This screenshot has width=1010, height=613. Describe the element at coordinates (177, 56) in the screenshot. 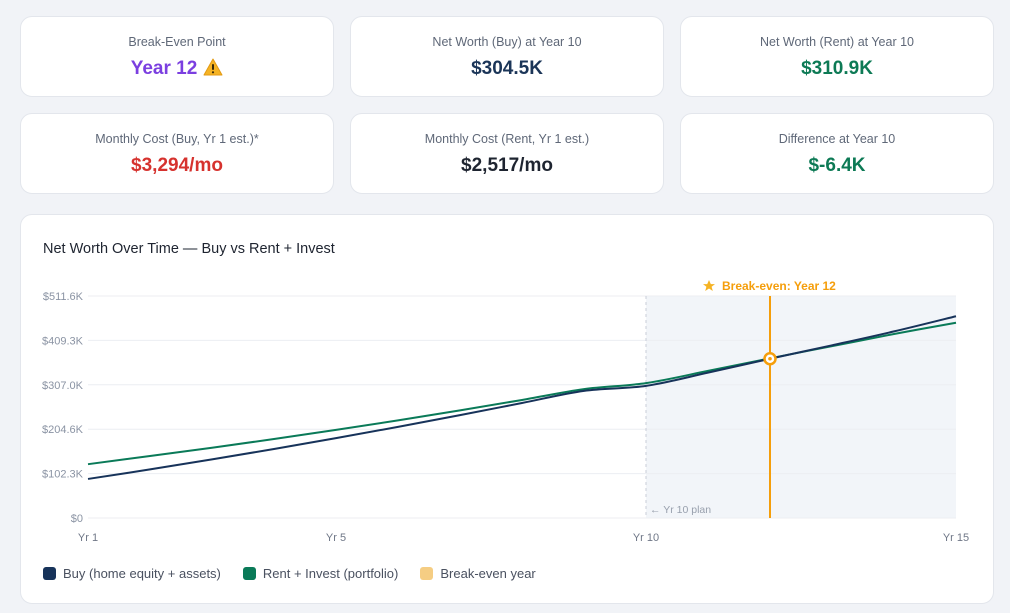

I see `stat-card-break-even: Break-Even Point Year 12` at that location.